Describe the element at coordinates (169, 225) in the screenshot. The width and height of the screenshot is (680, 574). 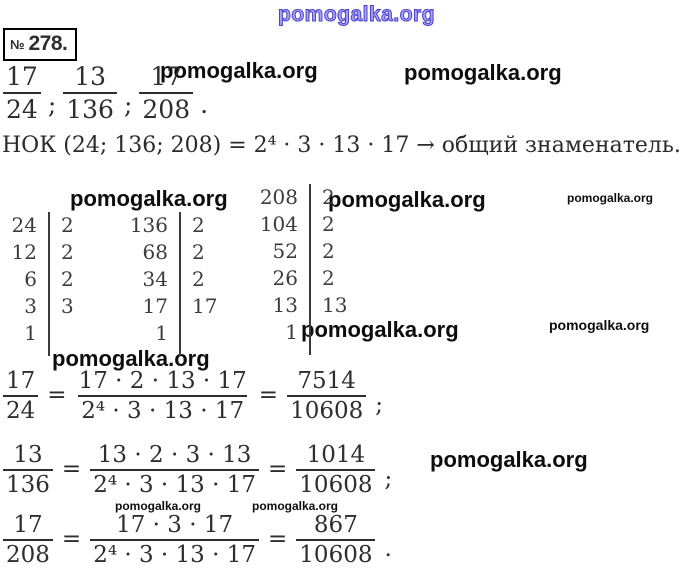
I see `factor-row: 136 2` at that location.